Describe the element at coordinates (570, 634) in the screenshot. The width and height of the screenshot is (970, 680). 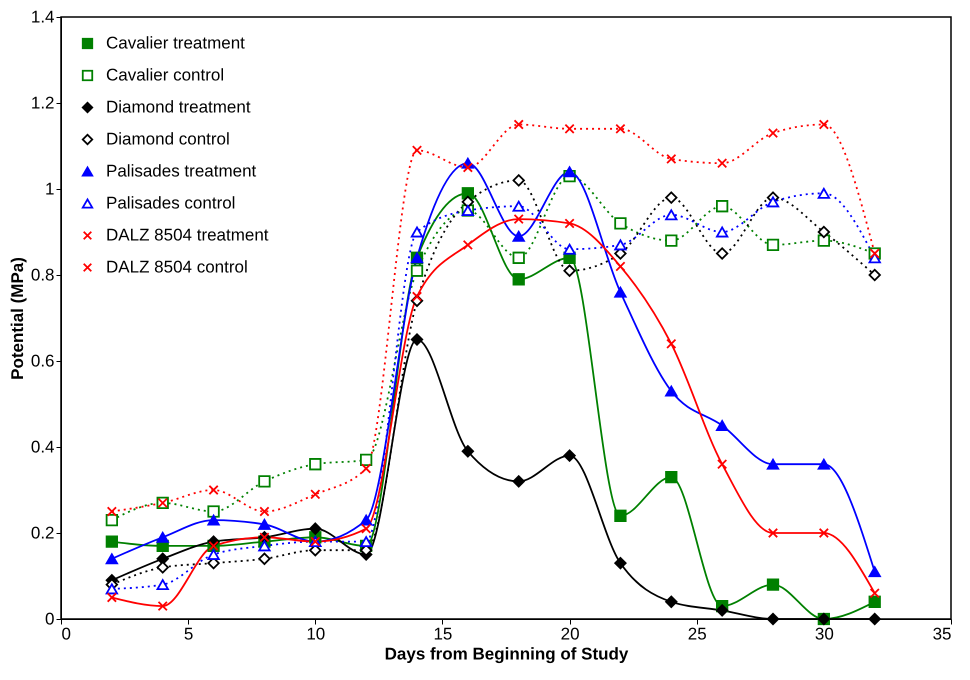
I see `x-tick-label: 20` at that location.